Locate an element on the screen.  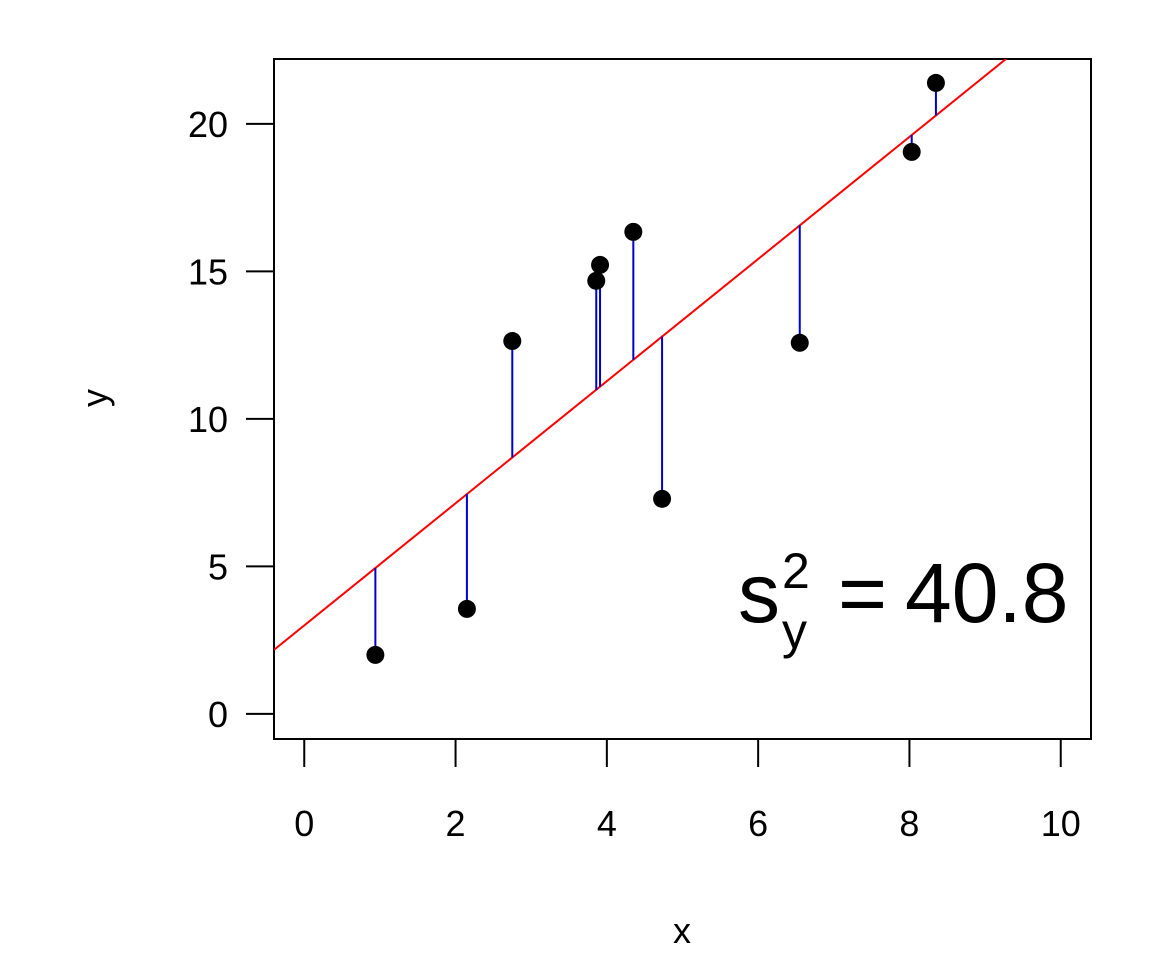
y-tick-label: 0 is located at coordinates (218, 714).